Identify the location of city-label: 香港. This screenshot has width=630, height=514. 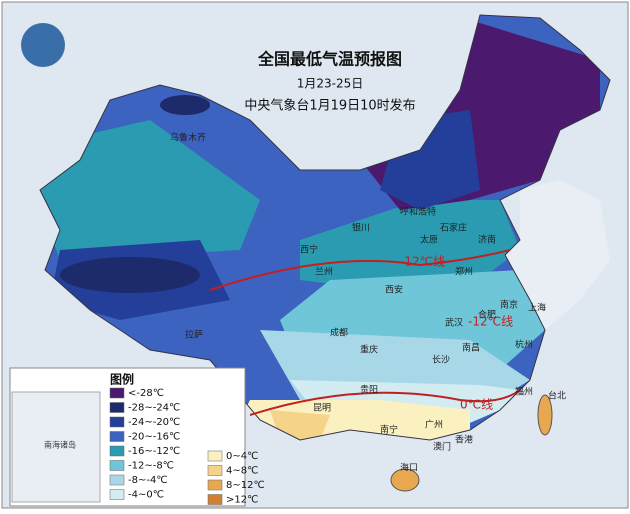
(464, 440).